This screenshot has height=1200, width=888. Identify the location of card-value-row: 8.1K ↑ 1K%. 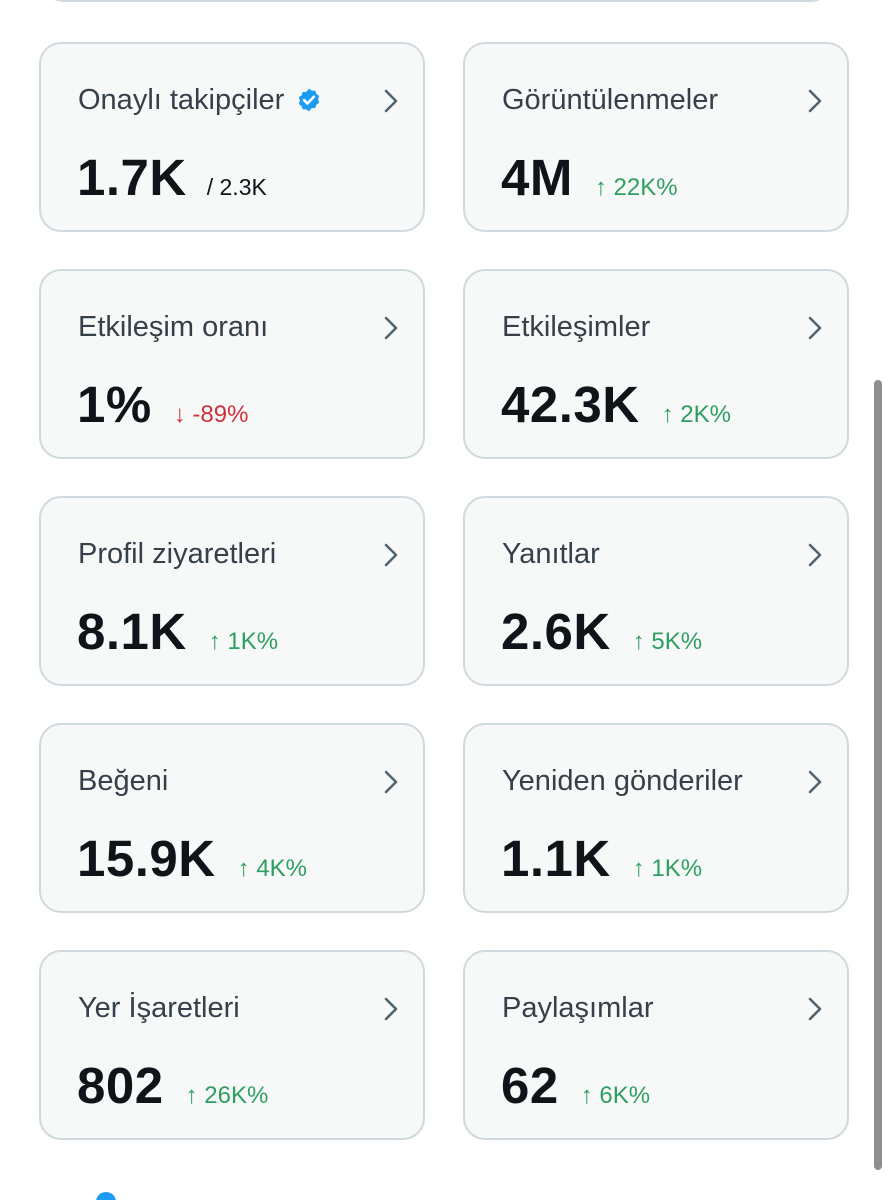
(177, 635).